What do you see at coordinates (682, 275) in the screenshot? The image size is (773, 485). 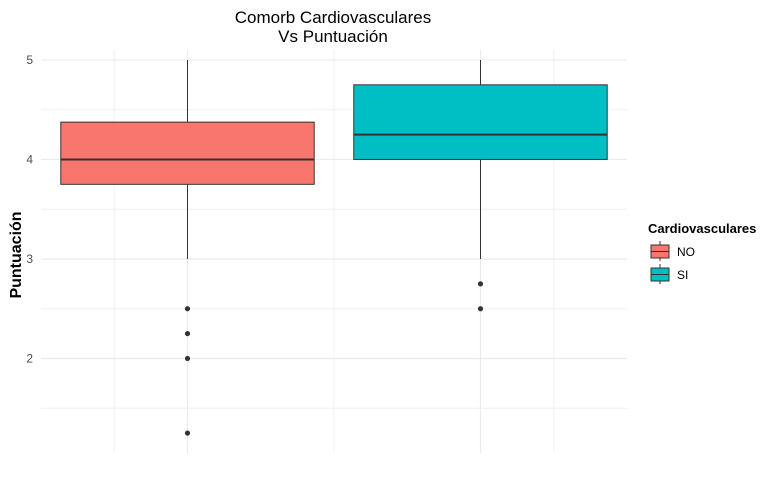 I see `legend-label: SI` at bounding box center [682, 275].